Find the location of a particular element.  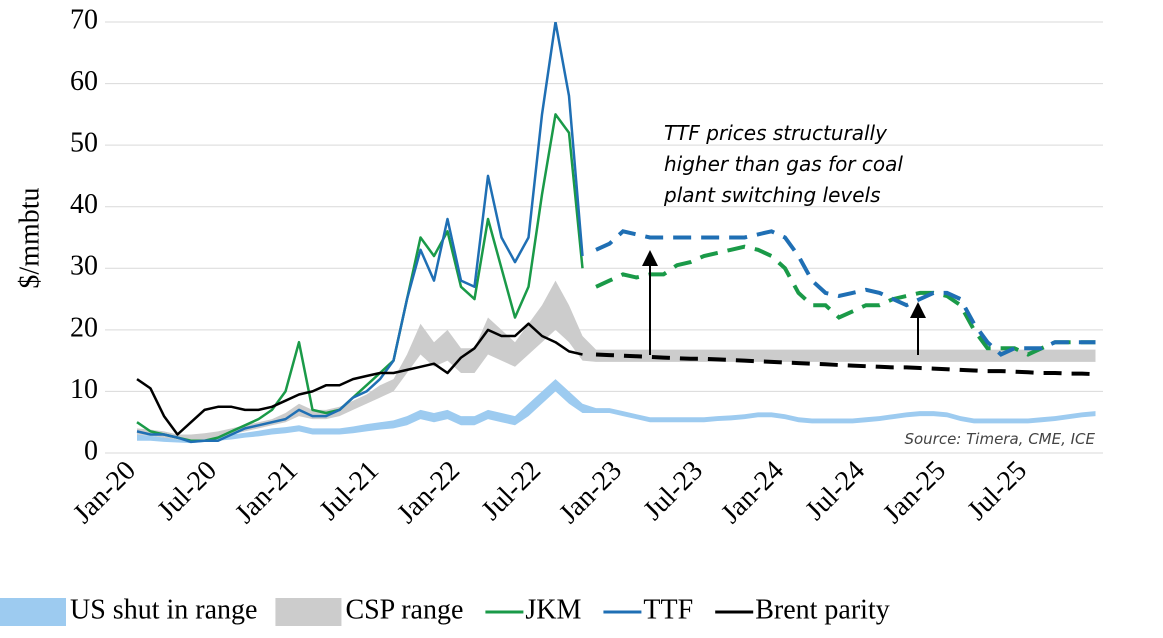

y-tick-label: 70 is located at coordinates (84, 19).